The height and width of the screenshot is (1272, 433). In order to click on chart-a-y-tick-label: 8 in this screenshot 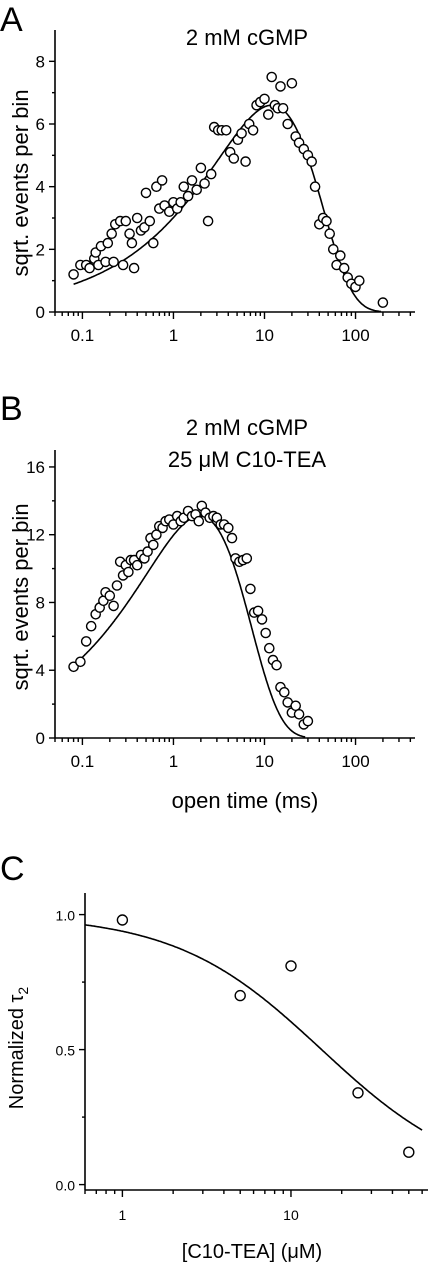, I will do `click(40, 61)`.